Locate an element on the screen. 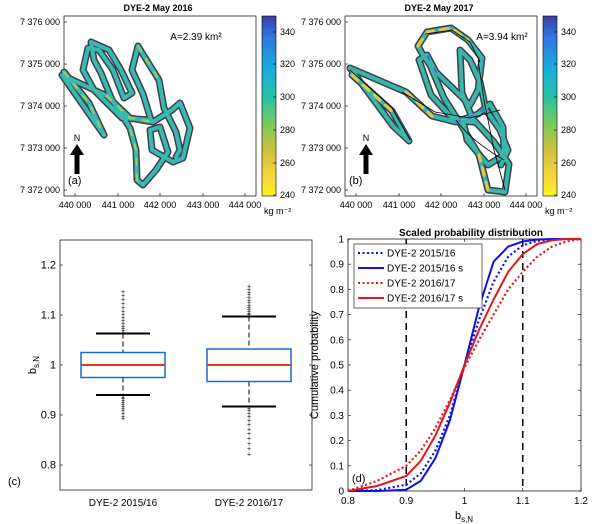 The image size is (600, 524). map-a-ytick: 7 372 000 is located at coordinates (40, 190).